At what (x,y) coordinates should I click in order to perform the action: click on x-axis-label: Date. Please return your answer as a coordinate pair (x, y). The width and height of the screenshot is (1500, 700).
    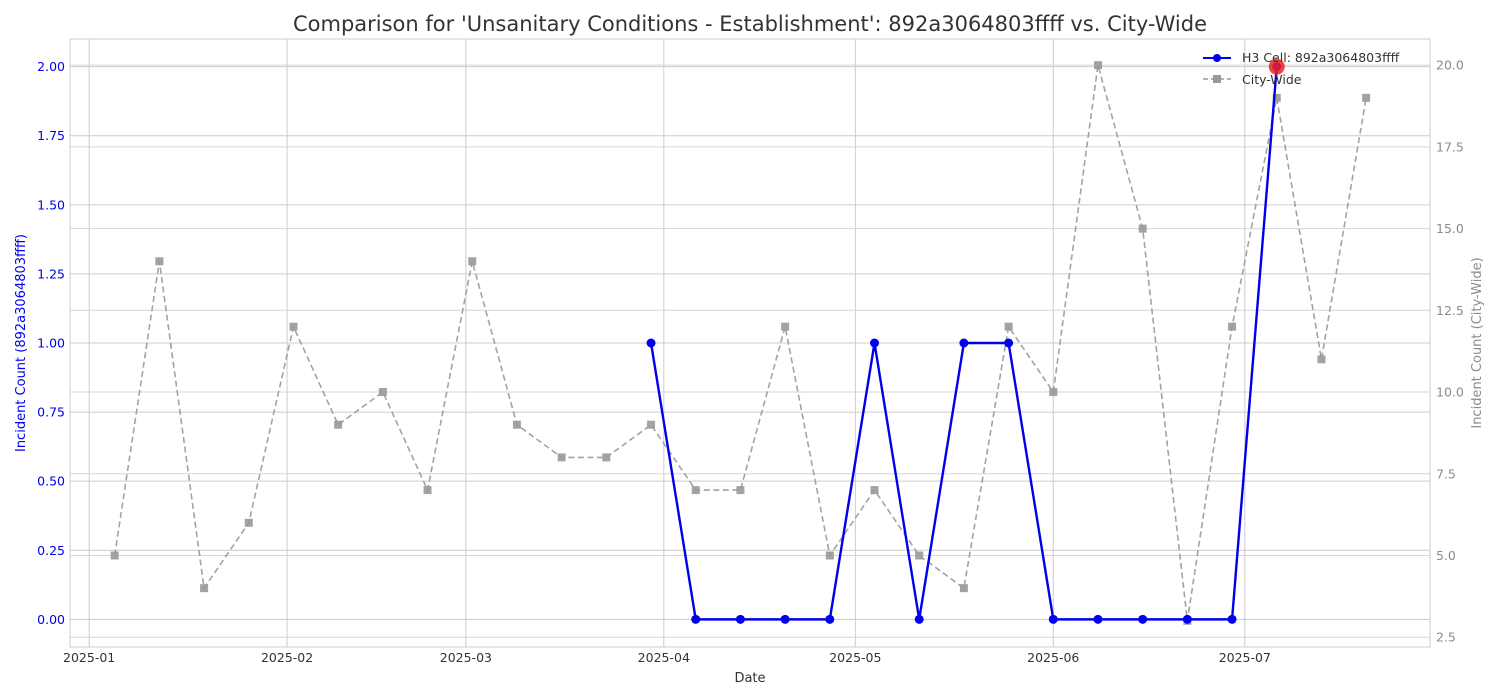
    Looking at the image, I should click on (749, 678).